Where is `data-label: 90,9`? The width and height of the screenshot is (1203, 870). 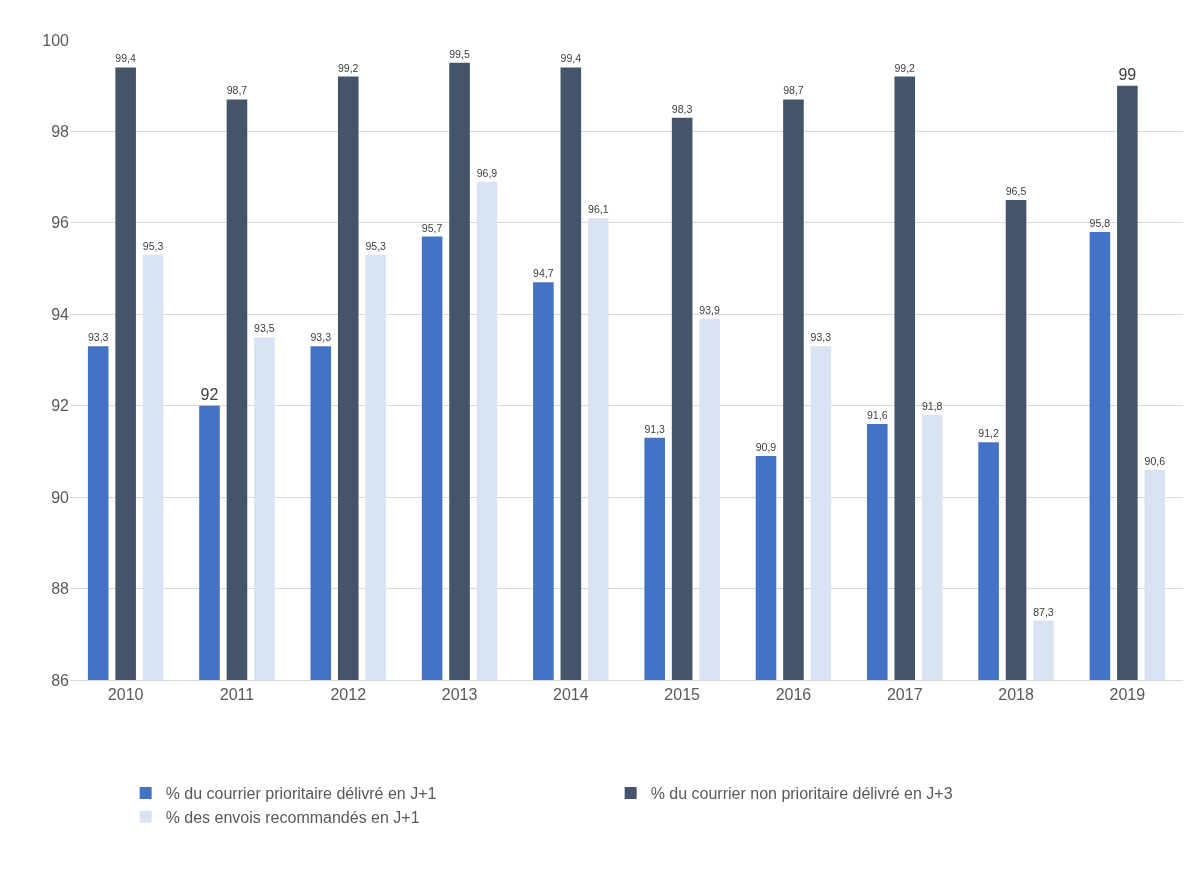 data-label: 90,9 is located at coordinates (766, 447).